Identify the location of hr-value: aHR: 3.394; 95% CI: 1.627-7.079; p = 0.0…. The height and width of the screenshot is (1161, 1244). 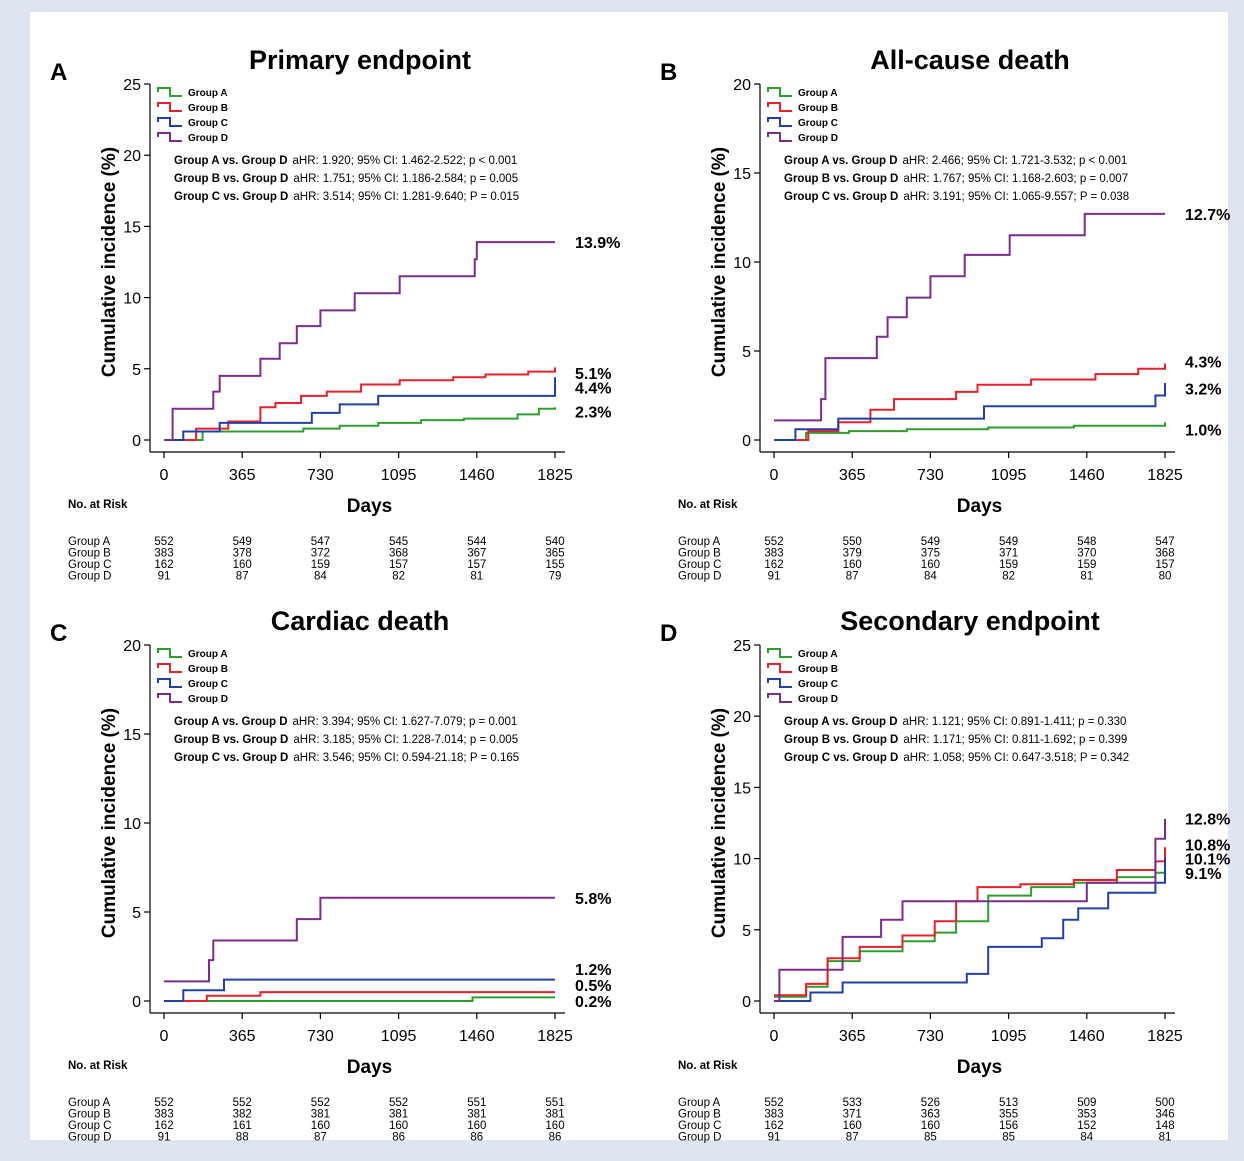
(405, 722).